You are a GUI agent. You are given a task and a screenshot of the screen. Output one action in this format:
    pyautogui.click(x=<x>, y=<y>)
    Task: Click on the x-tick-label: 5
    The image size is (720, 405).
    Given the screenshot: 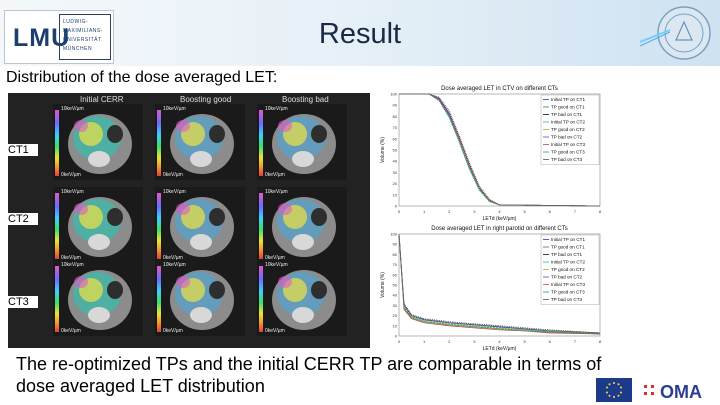 What is the action you would take?
    pyautogui.click(x=525, y=211)
    